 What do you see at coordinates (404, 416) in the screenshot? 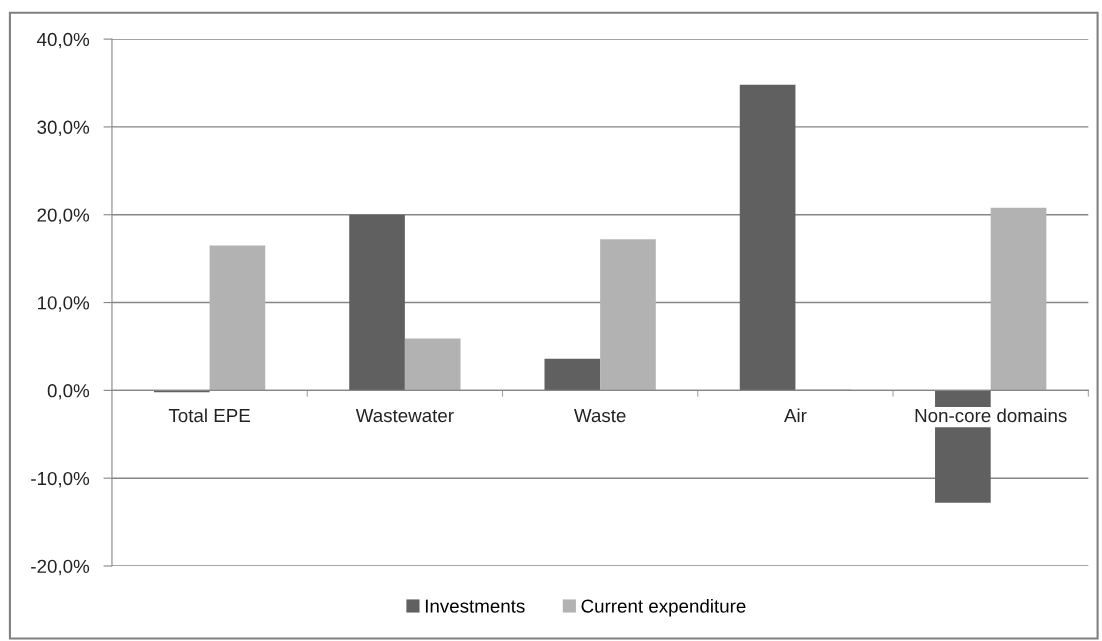
I see `x-tick-label: Wastewater` at bounding box center [404, 416].